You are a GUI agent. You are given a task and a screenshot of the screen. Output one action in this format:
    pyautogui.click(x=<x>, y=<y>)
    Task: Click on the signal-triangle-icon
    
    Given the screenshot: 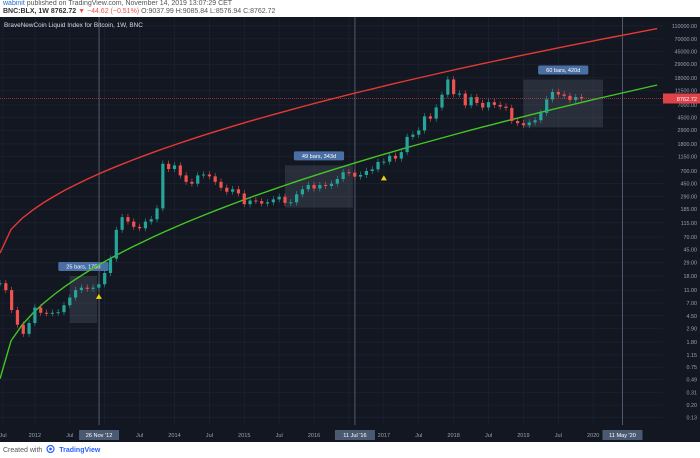 What is the action you would take?
    pyautogui.click(x=383, y=178)
    